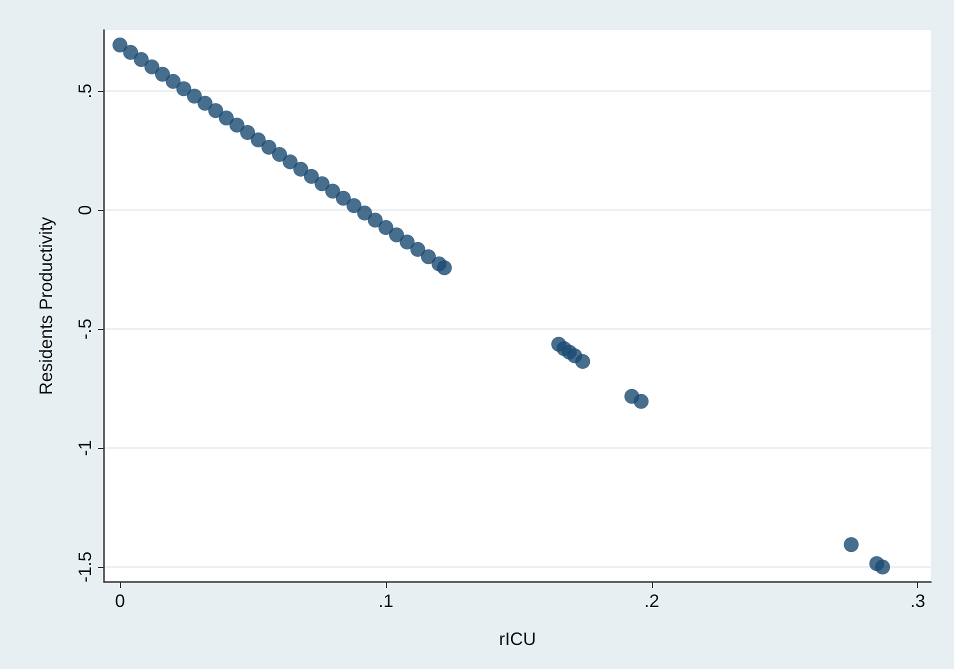  I want to click on x-tick-label: .3, so click(918, 601).